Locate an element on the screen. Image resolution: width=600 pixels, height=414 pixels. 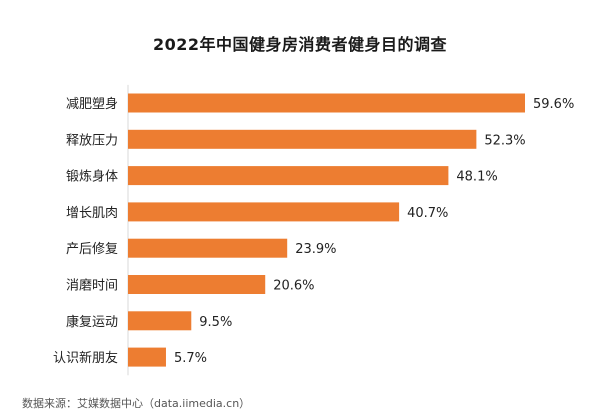
category-label: 康复运动 is located at coordinates (92, 322).